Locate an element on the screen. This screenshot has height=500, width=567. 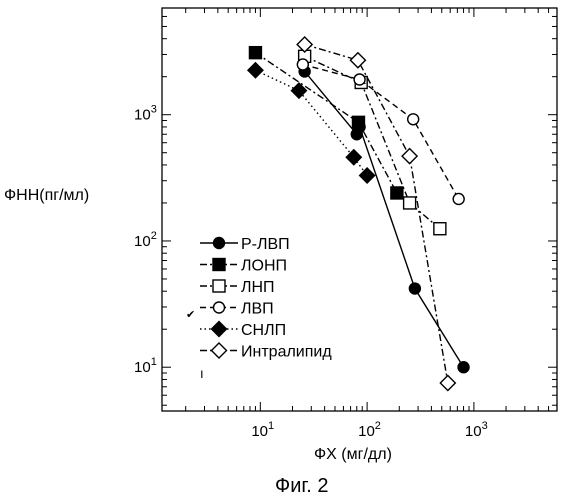
series-line is located at coordinates (372, 142).